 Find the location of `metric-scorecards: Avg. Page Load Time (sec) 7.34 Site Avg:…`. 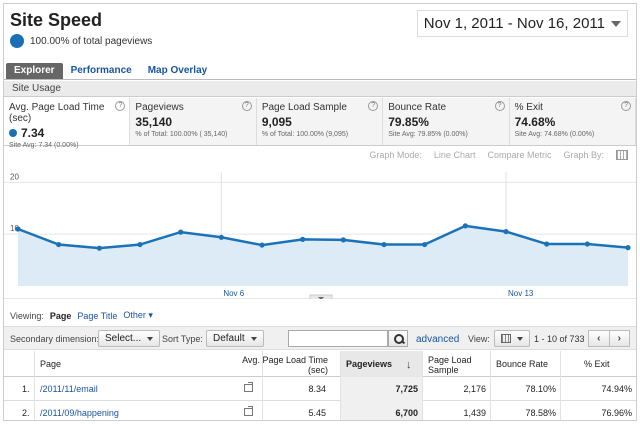

metric-scorecards: Avg. Page Load Time (sec) 7.34 Site Avg:… is located at coordinates (320, 123).